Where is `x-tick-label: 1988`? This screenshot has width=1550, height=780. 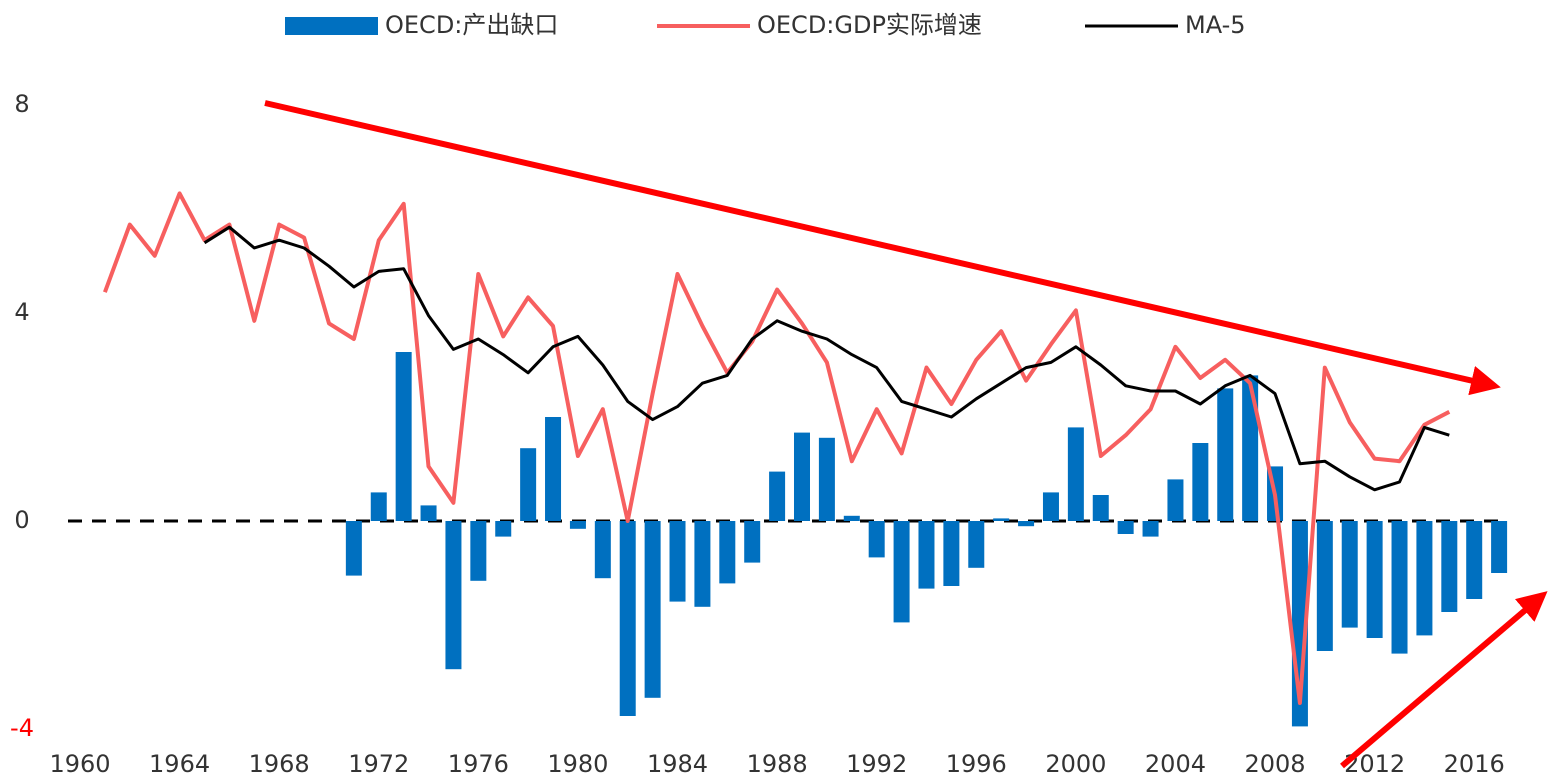
x-tick-label: 1988 is located at coordinates (777, 764).